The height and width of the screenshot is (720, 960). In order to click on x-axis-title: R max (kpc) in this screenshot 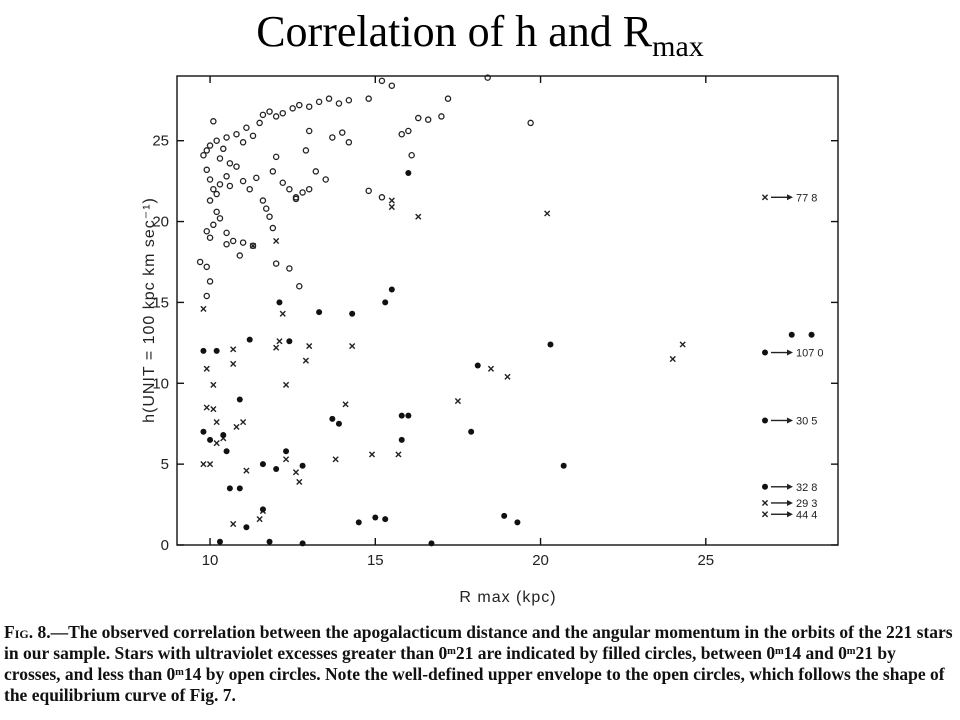, I will do `click(507, 597)`.